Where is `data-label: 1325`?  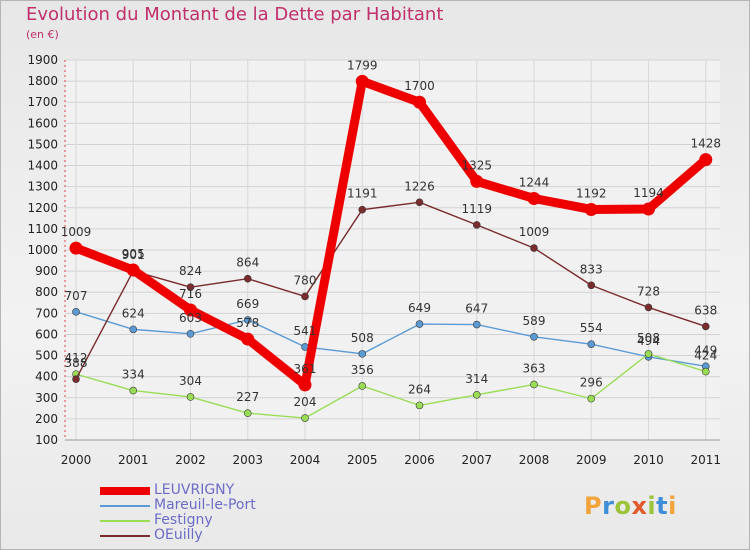 data-label: 1325 is located at coordinates (476, 165).